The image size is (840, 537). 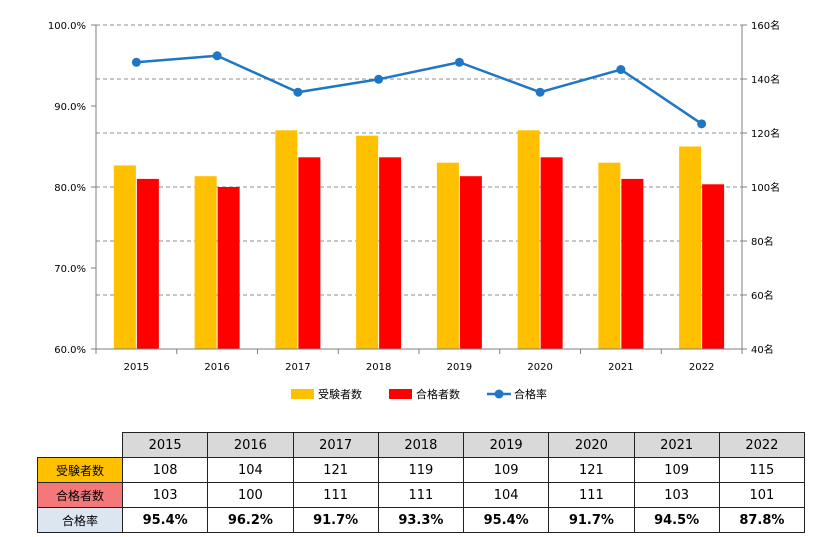 I want to click on left-tick-label: 60.0%, so click(x=70, y=350).